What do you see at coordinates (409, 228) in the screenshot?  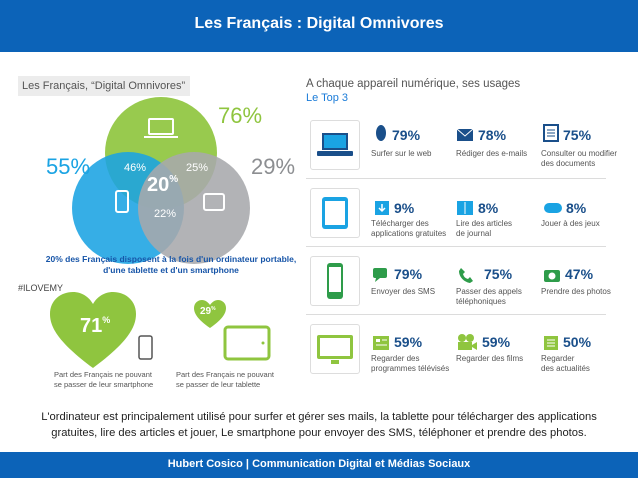 I see `label-r2-c1: Télécharger des applications gratuites` at bounding box center [409, 228].